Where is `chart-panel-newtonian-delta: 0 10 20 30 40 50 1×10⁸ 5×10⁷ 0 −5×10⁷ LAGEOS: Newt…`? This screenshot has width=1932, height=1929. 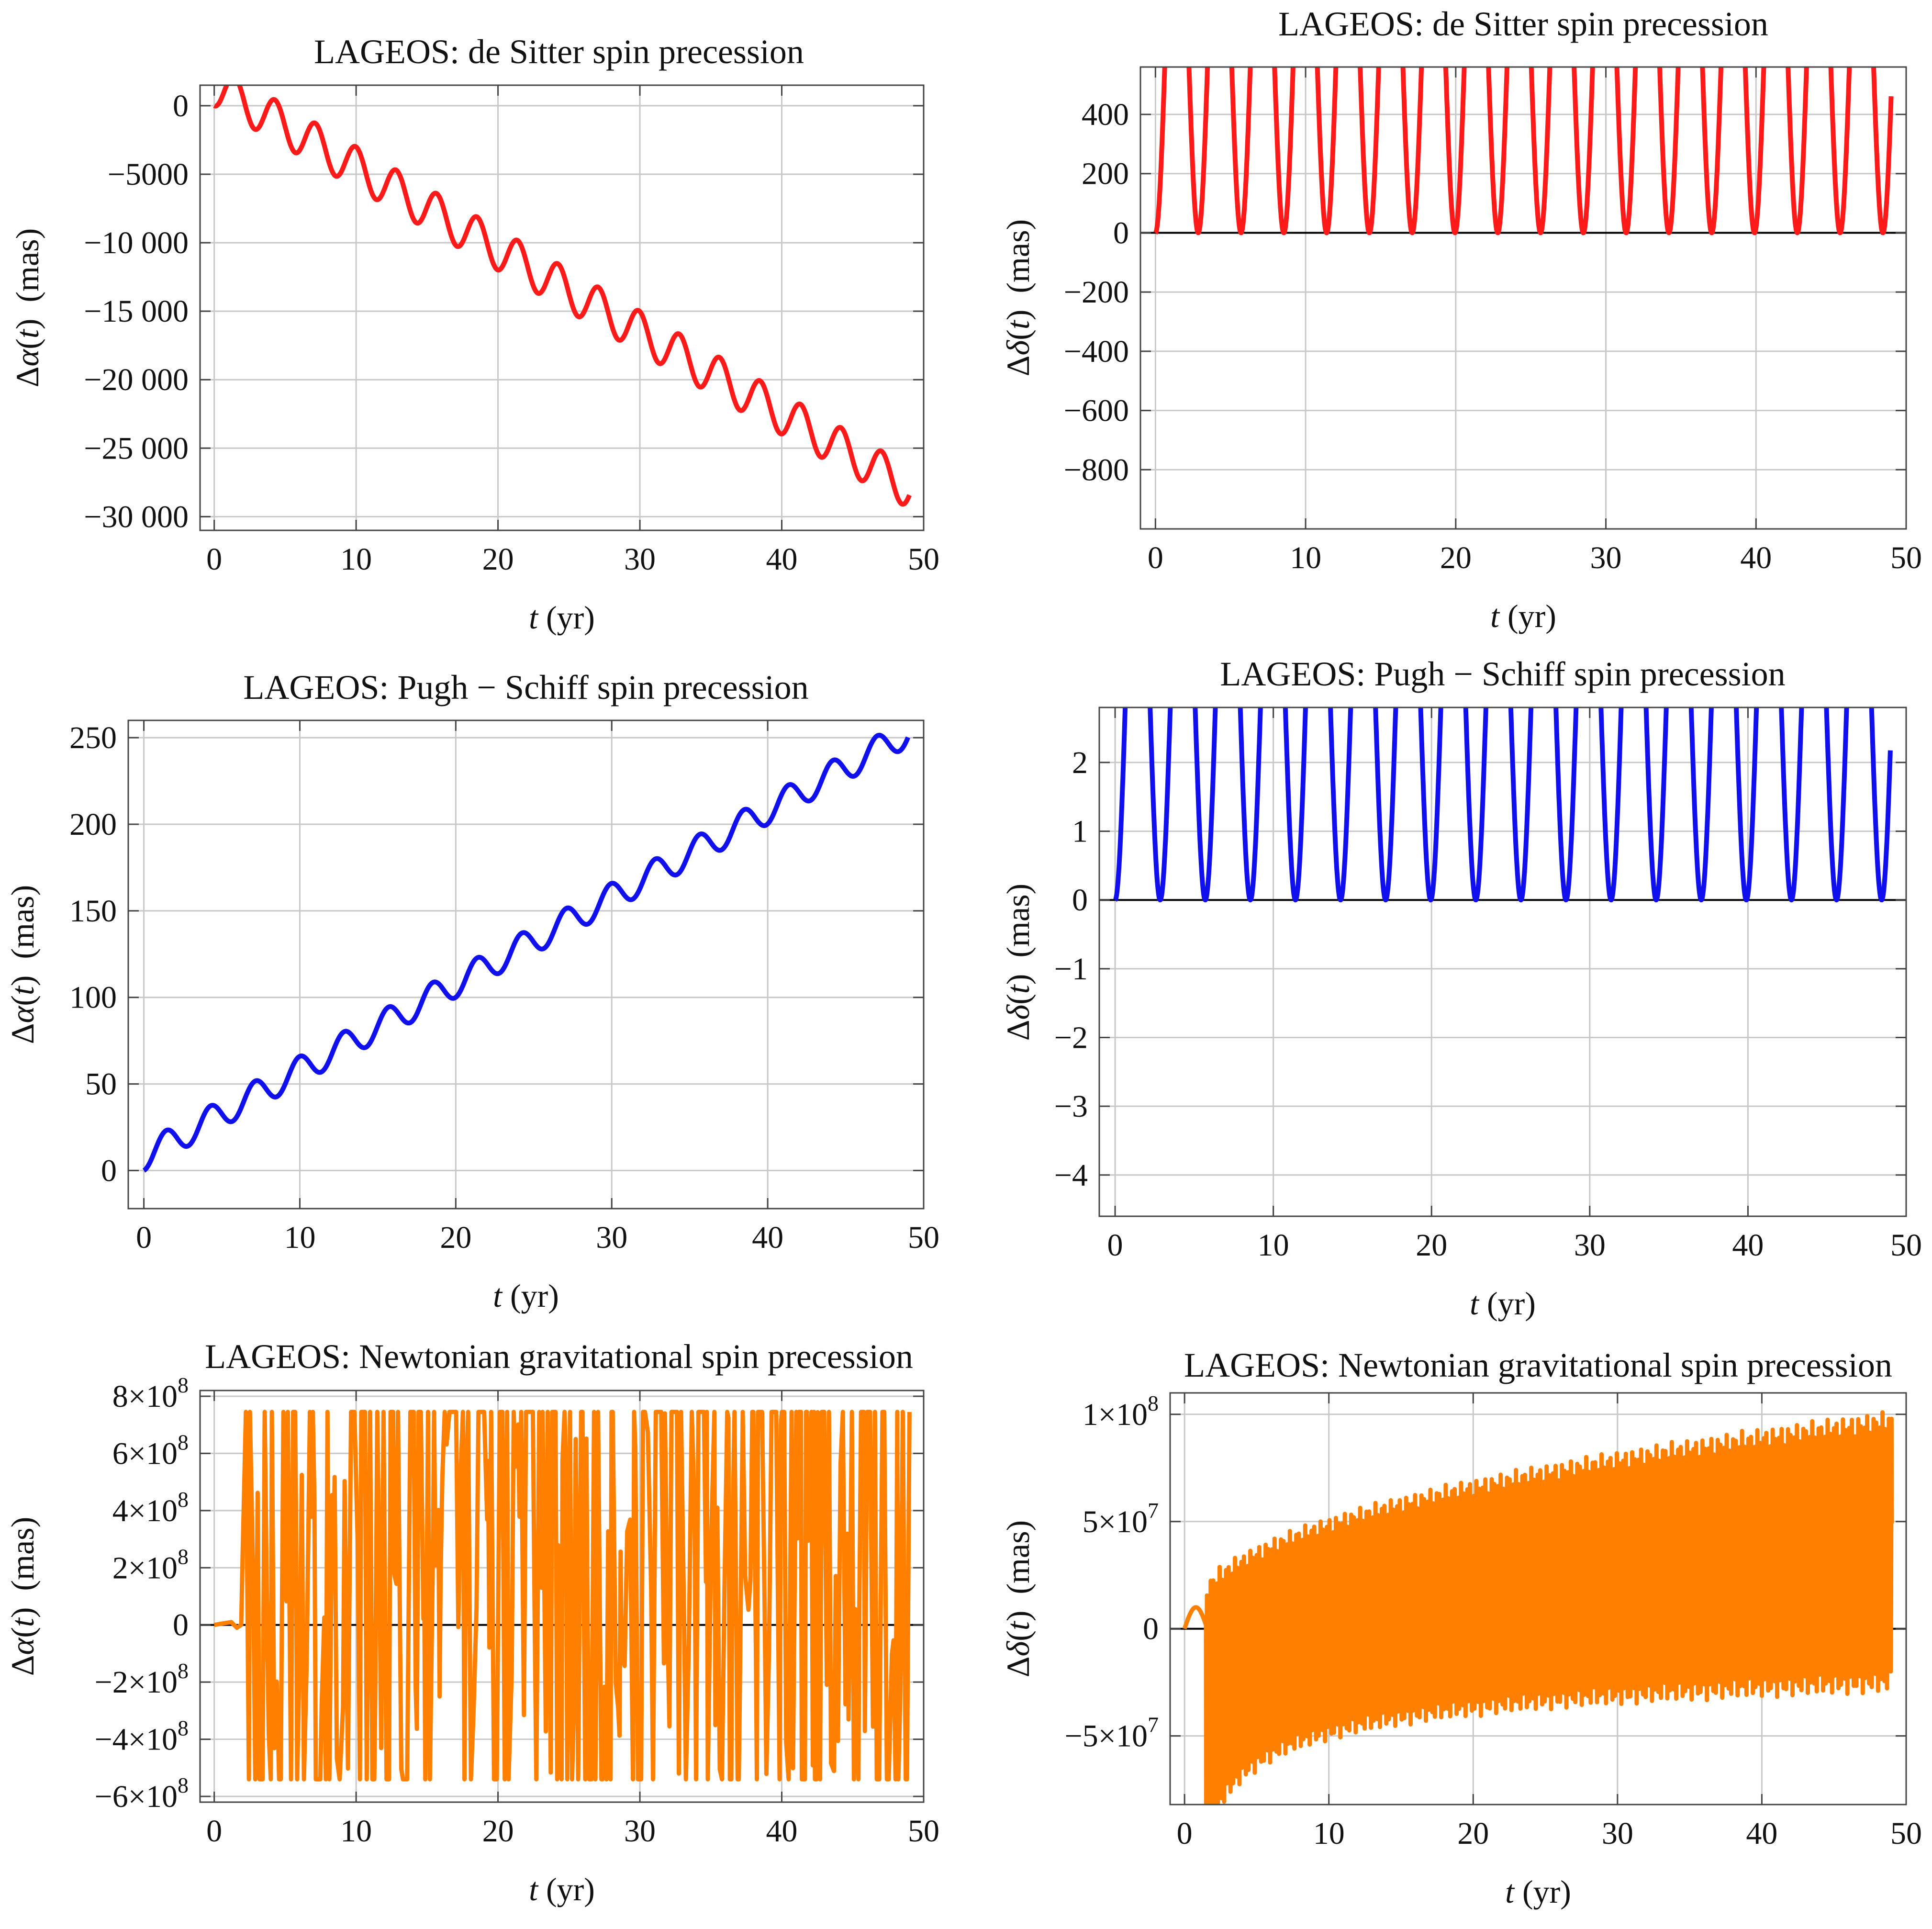
chart-panel-newtonian-delta: 0 10 20 30 40 50 1×10⁸ 5×10⁷ 0 −5×10⁷ LAGEOS: Newt… is located at coordinates (1461, 1628).